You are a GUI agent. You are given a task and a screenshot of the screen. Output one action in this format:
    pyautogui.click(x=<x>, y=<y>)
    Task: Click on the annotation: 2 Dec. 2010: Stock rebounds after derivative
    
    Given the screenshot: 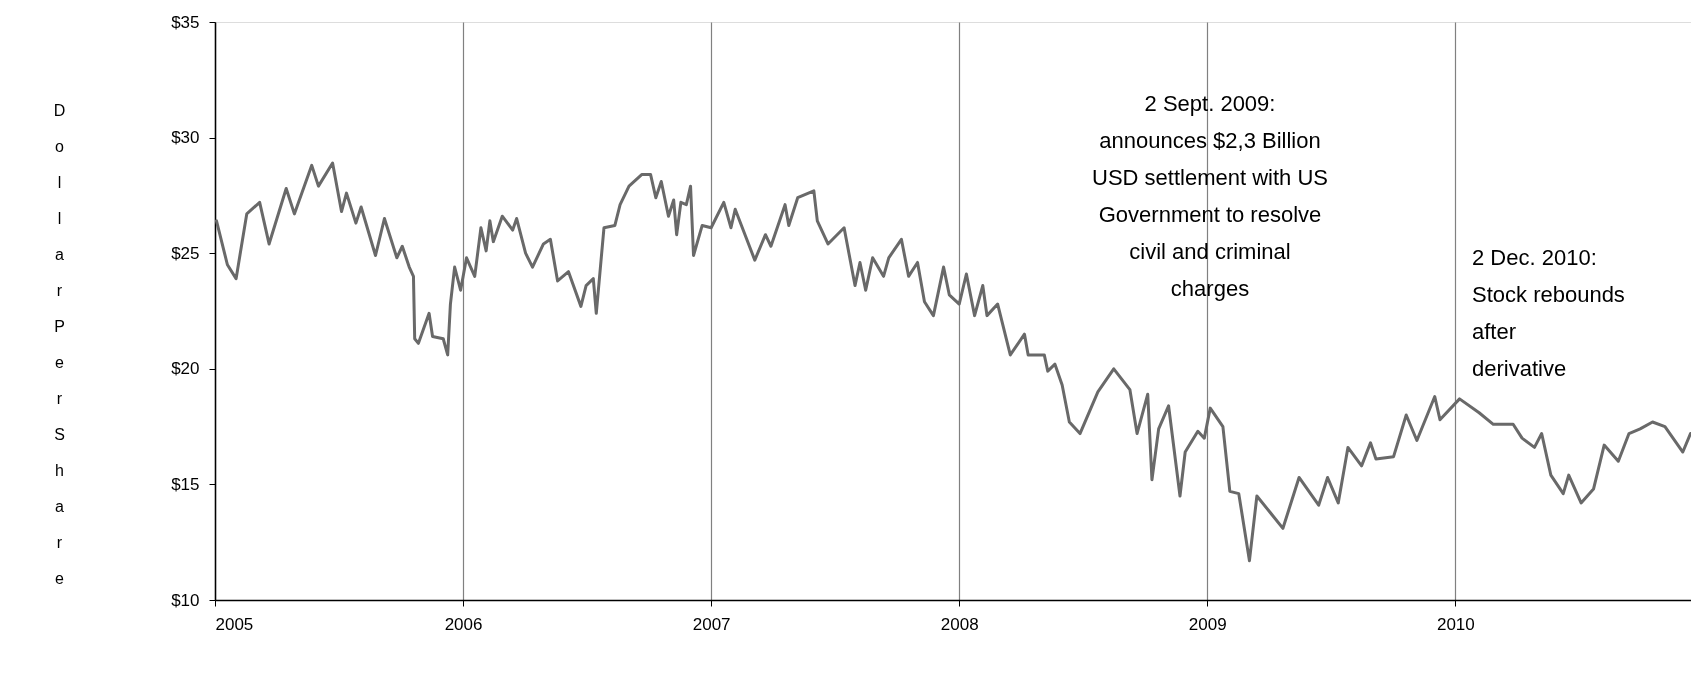 What is the action you would take?
    pyautogui.click(x=1548, y=313)
    